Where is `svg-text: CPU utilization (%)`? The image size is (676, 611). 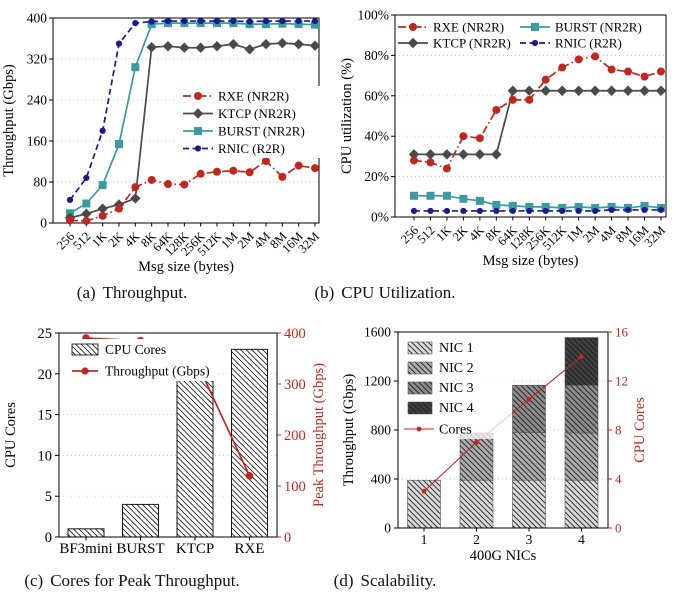
svg-text: CPU utilization (%) is located at coordinates (347, 116).